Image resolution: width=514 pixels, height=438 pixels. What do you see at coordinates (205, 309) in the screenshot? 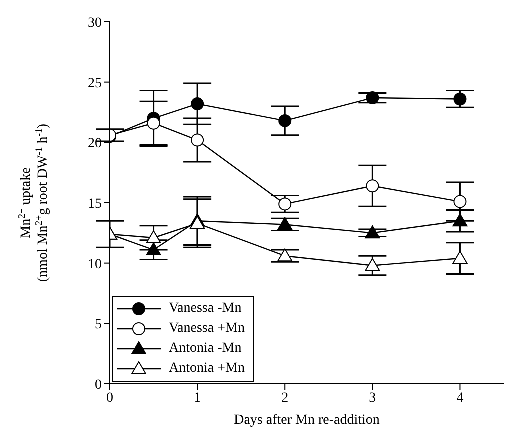
I see `legend-label: Vanessa -Mn` at bounding box center [205, 309].